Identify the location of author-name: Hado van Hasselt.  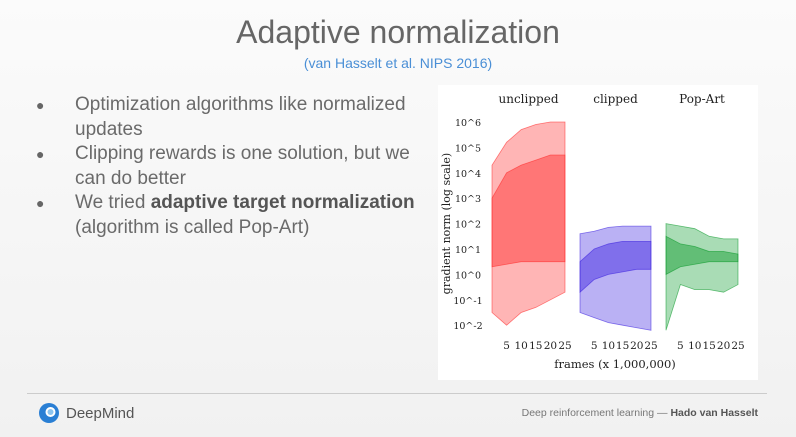
(714, 413).